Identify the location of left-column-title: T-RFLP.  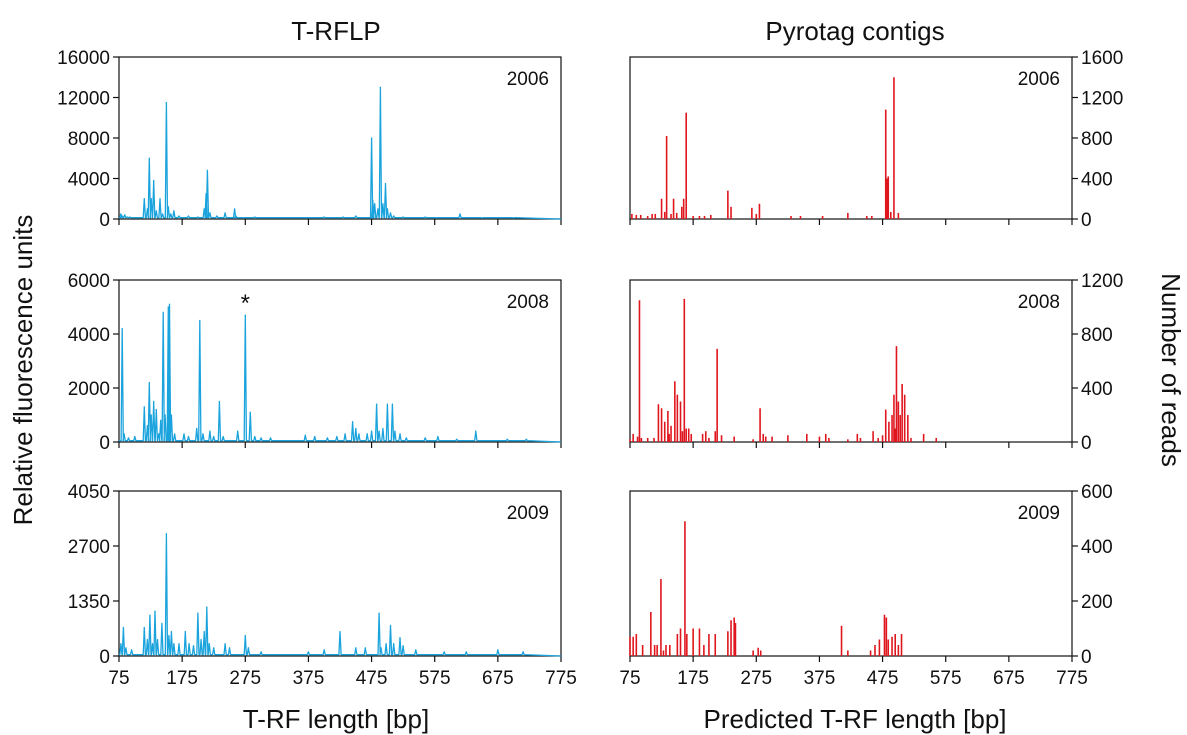
(336, 31).